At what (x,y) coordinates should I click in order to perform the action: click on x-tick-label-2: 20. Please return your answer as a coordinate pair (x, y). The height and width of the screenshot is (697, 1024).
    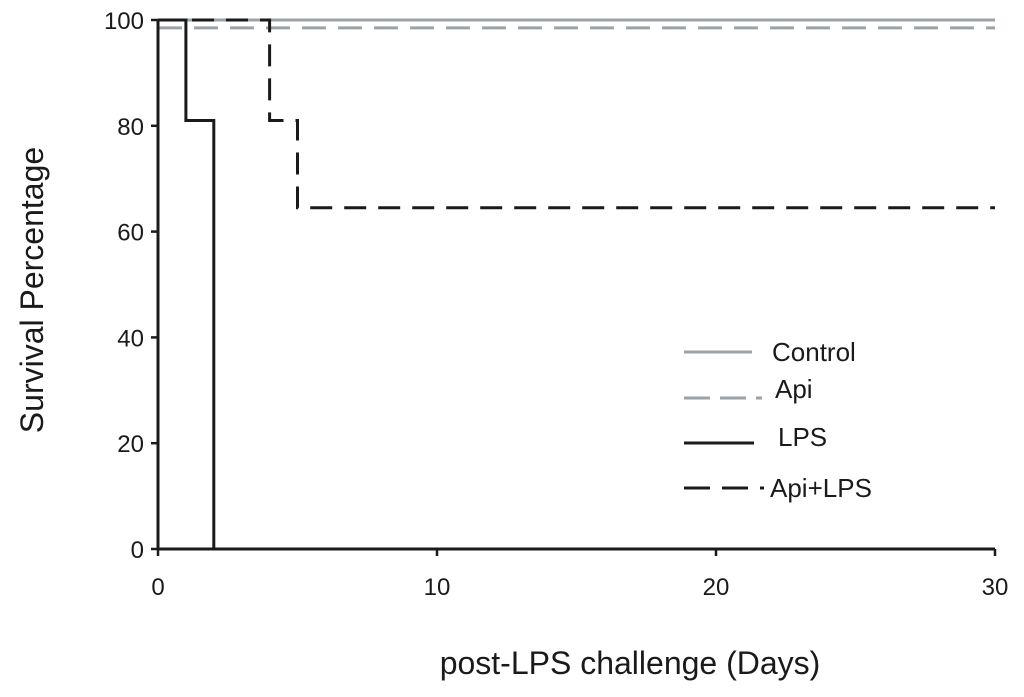
    Looking at the image, I should click on (716, 587).